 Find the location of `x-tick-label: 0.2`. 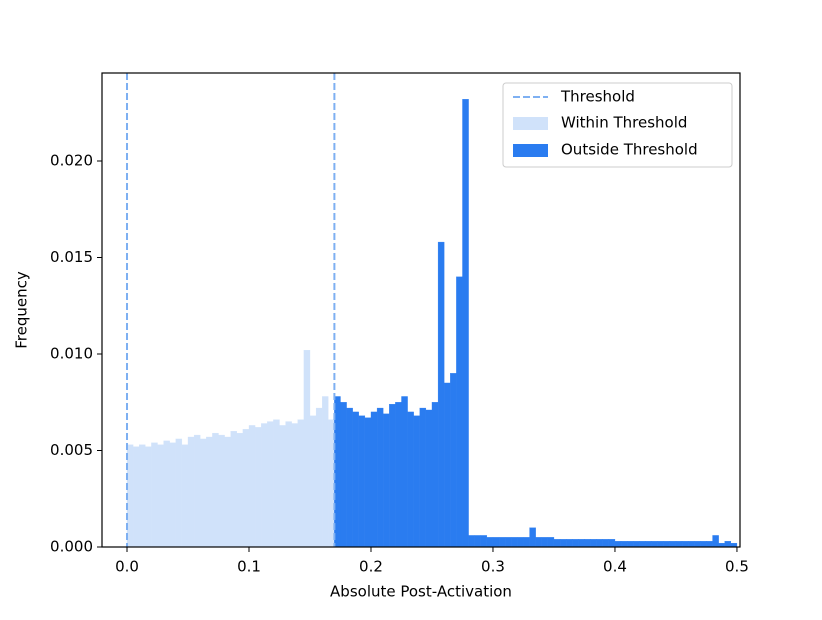

x-tick-label: 0.2 is located at coordinates (371, 567).